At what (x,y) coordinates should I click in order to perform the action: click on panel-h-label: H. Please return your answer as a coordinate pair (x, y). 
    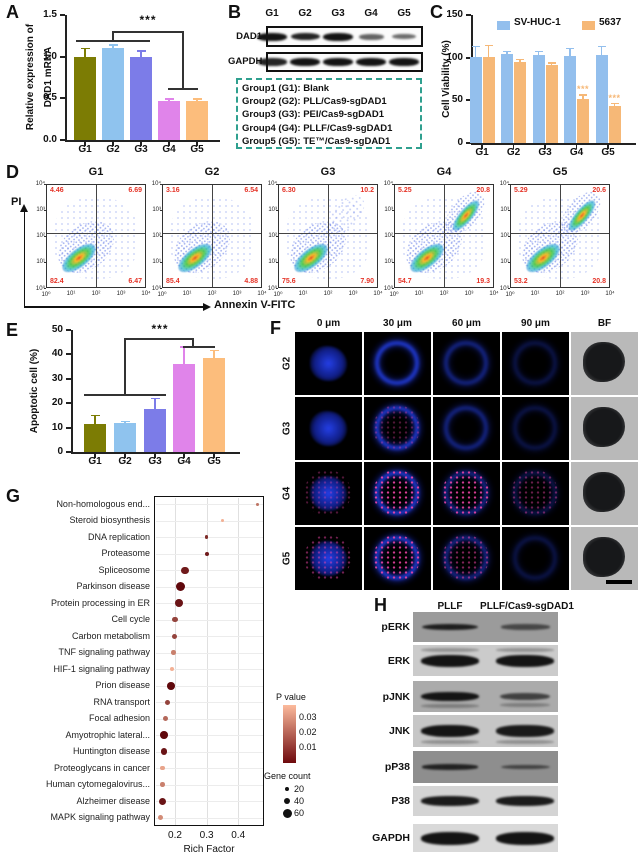
    Looking at the image, I should click on (380, 605).